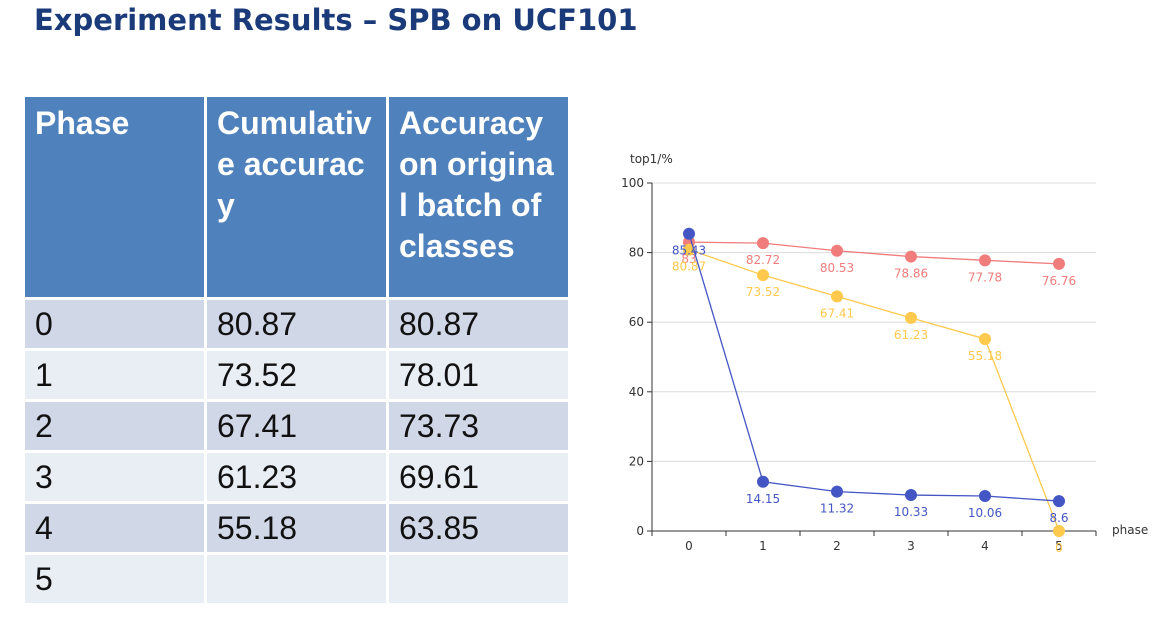  Describe the element at coordinates (837, 509) in the screenshot. I see `data-label: 11.32` at that location.